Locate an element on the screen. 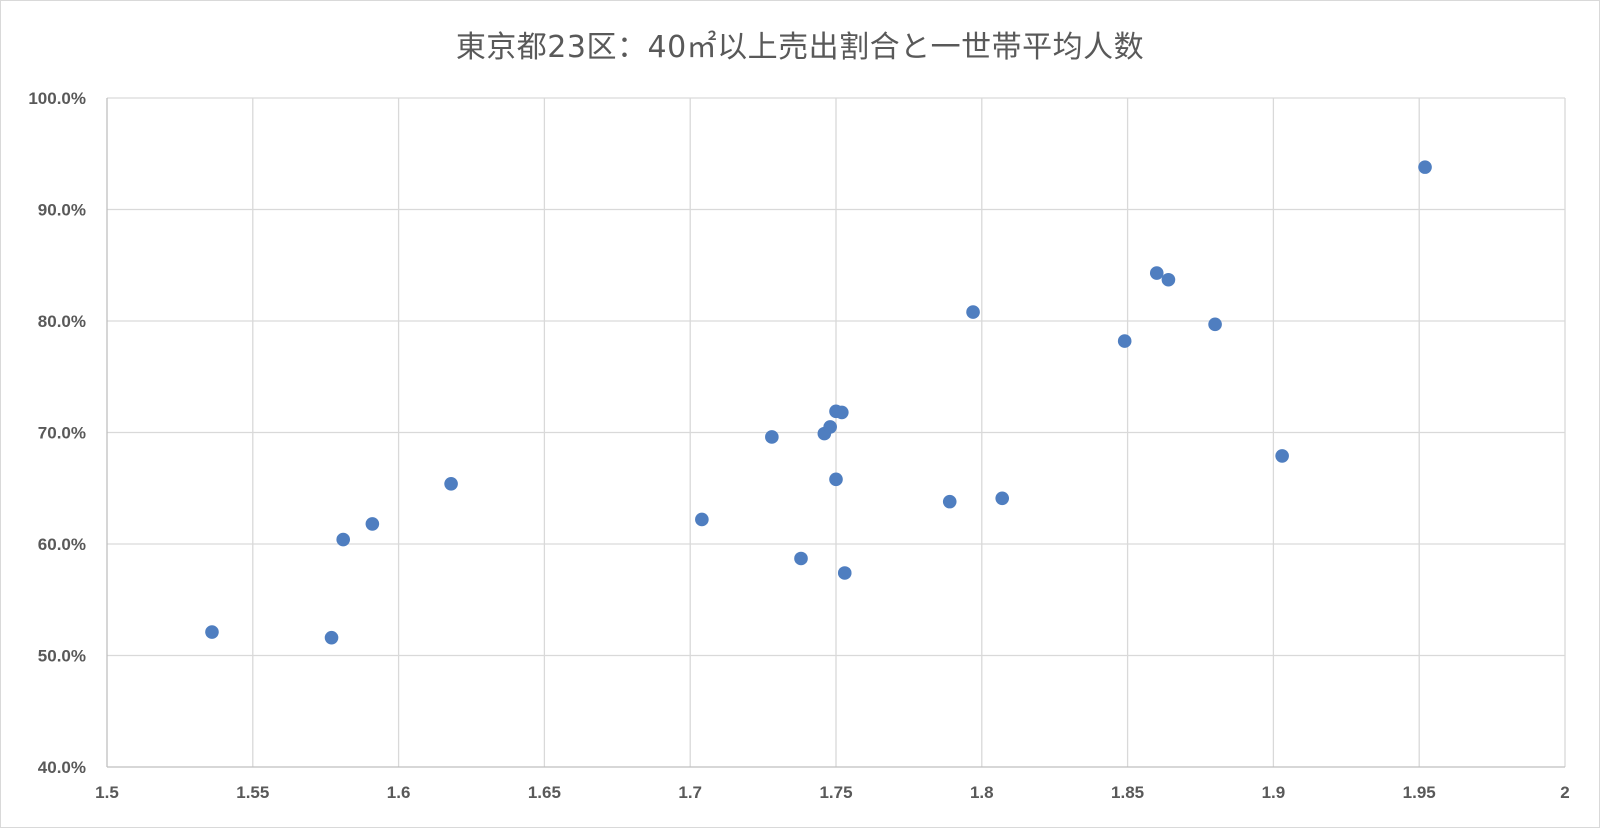  y-tick-label: 100.0% is located at coordinates (57, 98).